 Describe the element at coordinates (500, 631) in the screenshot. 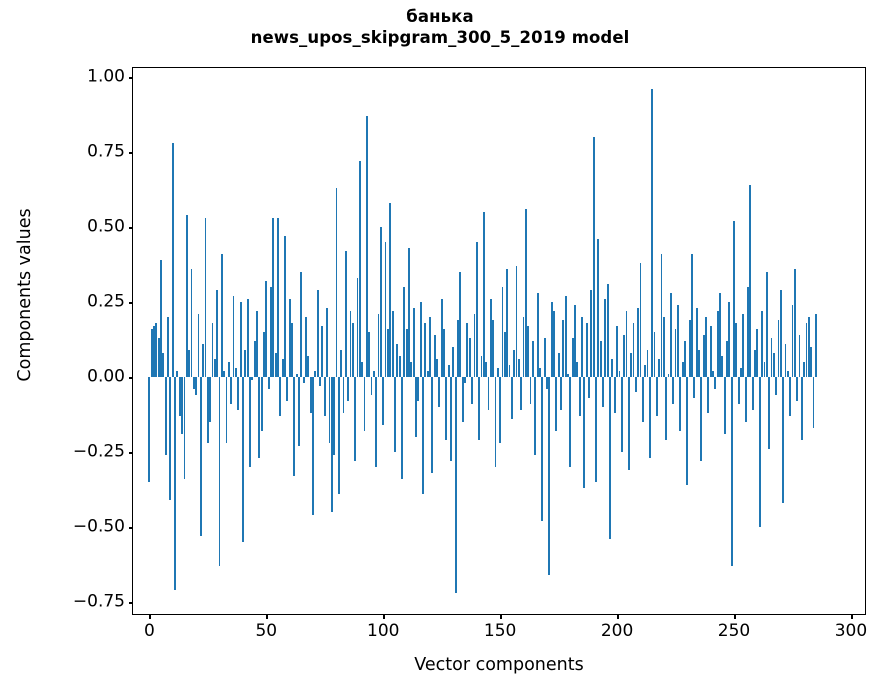

I see `x-tick-label: 150` at that location.